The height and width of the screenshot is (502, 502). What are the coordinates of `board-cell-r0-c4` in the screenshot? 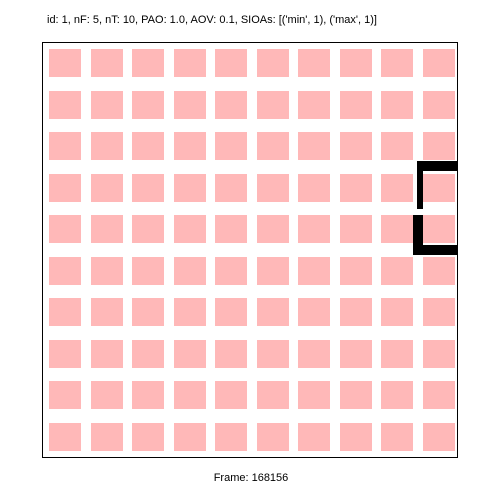 It's located at (231, 63).